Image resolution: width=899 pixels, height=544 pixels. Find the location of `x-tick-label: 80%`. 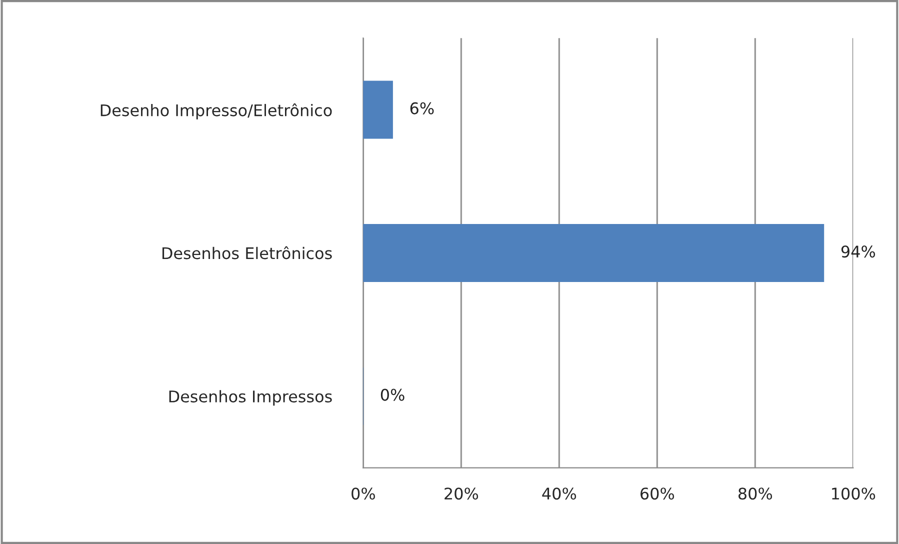

x-tick-label: 80% is located at coordinates (755, 494).